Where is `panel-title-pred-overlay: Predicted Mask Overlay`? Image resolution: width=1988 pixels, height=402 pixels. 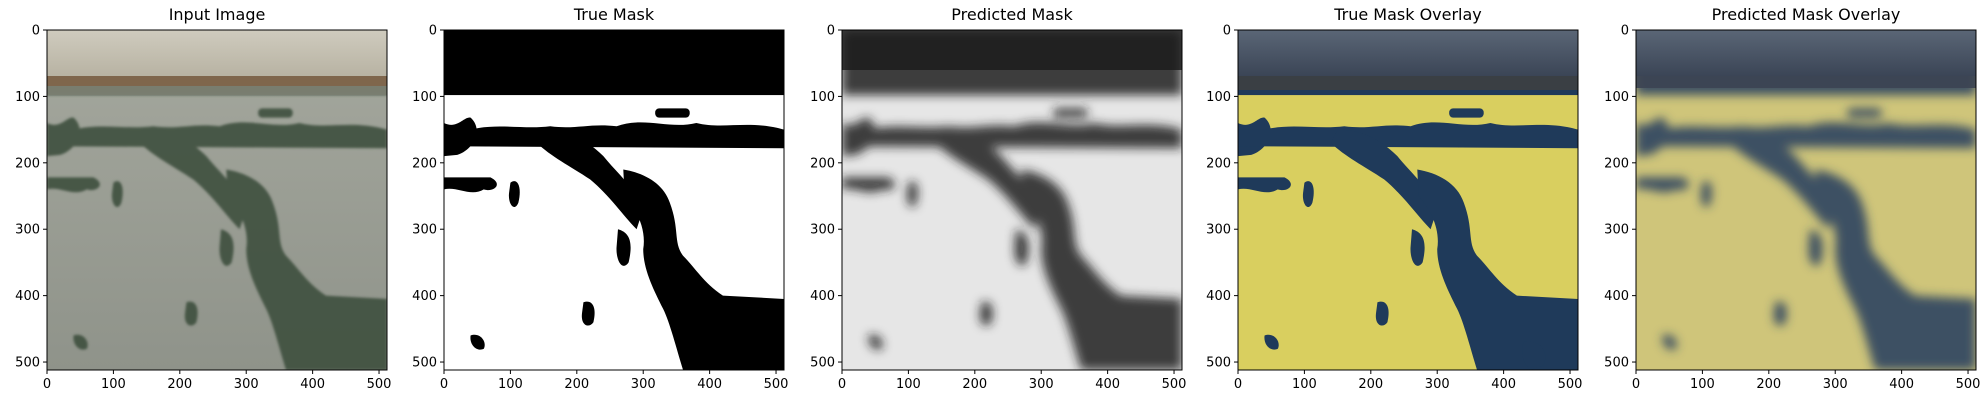
panel-title-pred-overlay: Predicted Mask Overlay is located at coordinates (1806, 14).